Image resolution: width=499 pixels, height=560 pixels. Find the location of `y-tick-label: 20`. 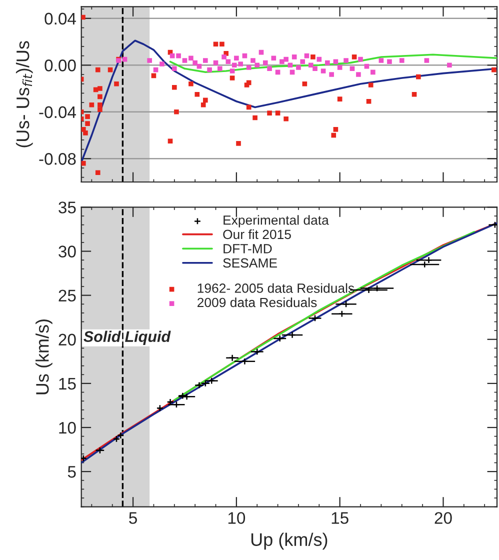

y-tick-label: 20 is located at coordinates (67, 340).